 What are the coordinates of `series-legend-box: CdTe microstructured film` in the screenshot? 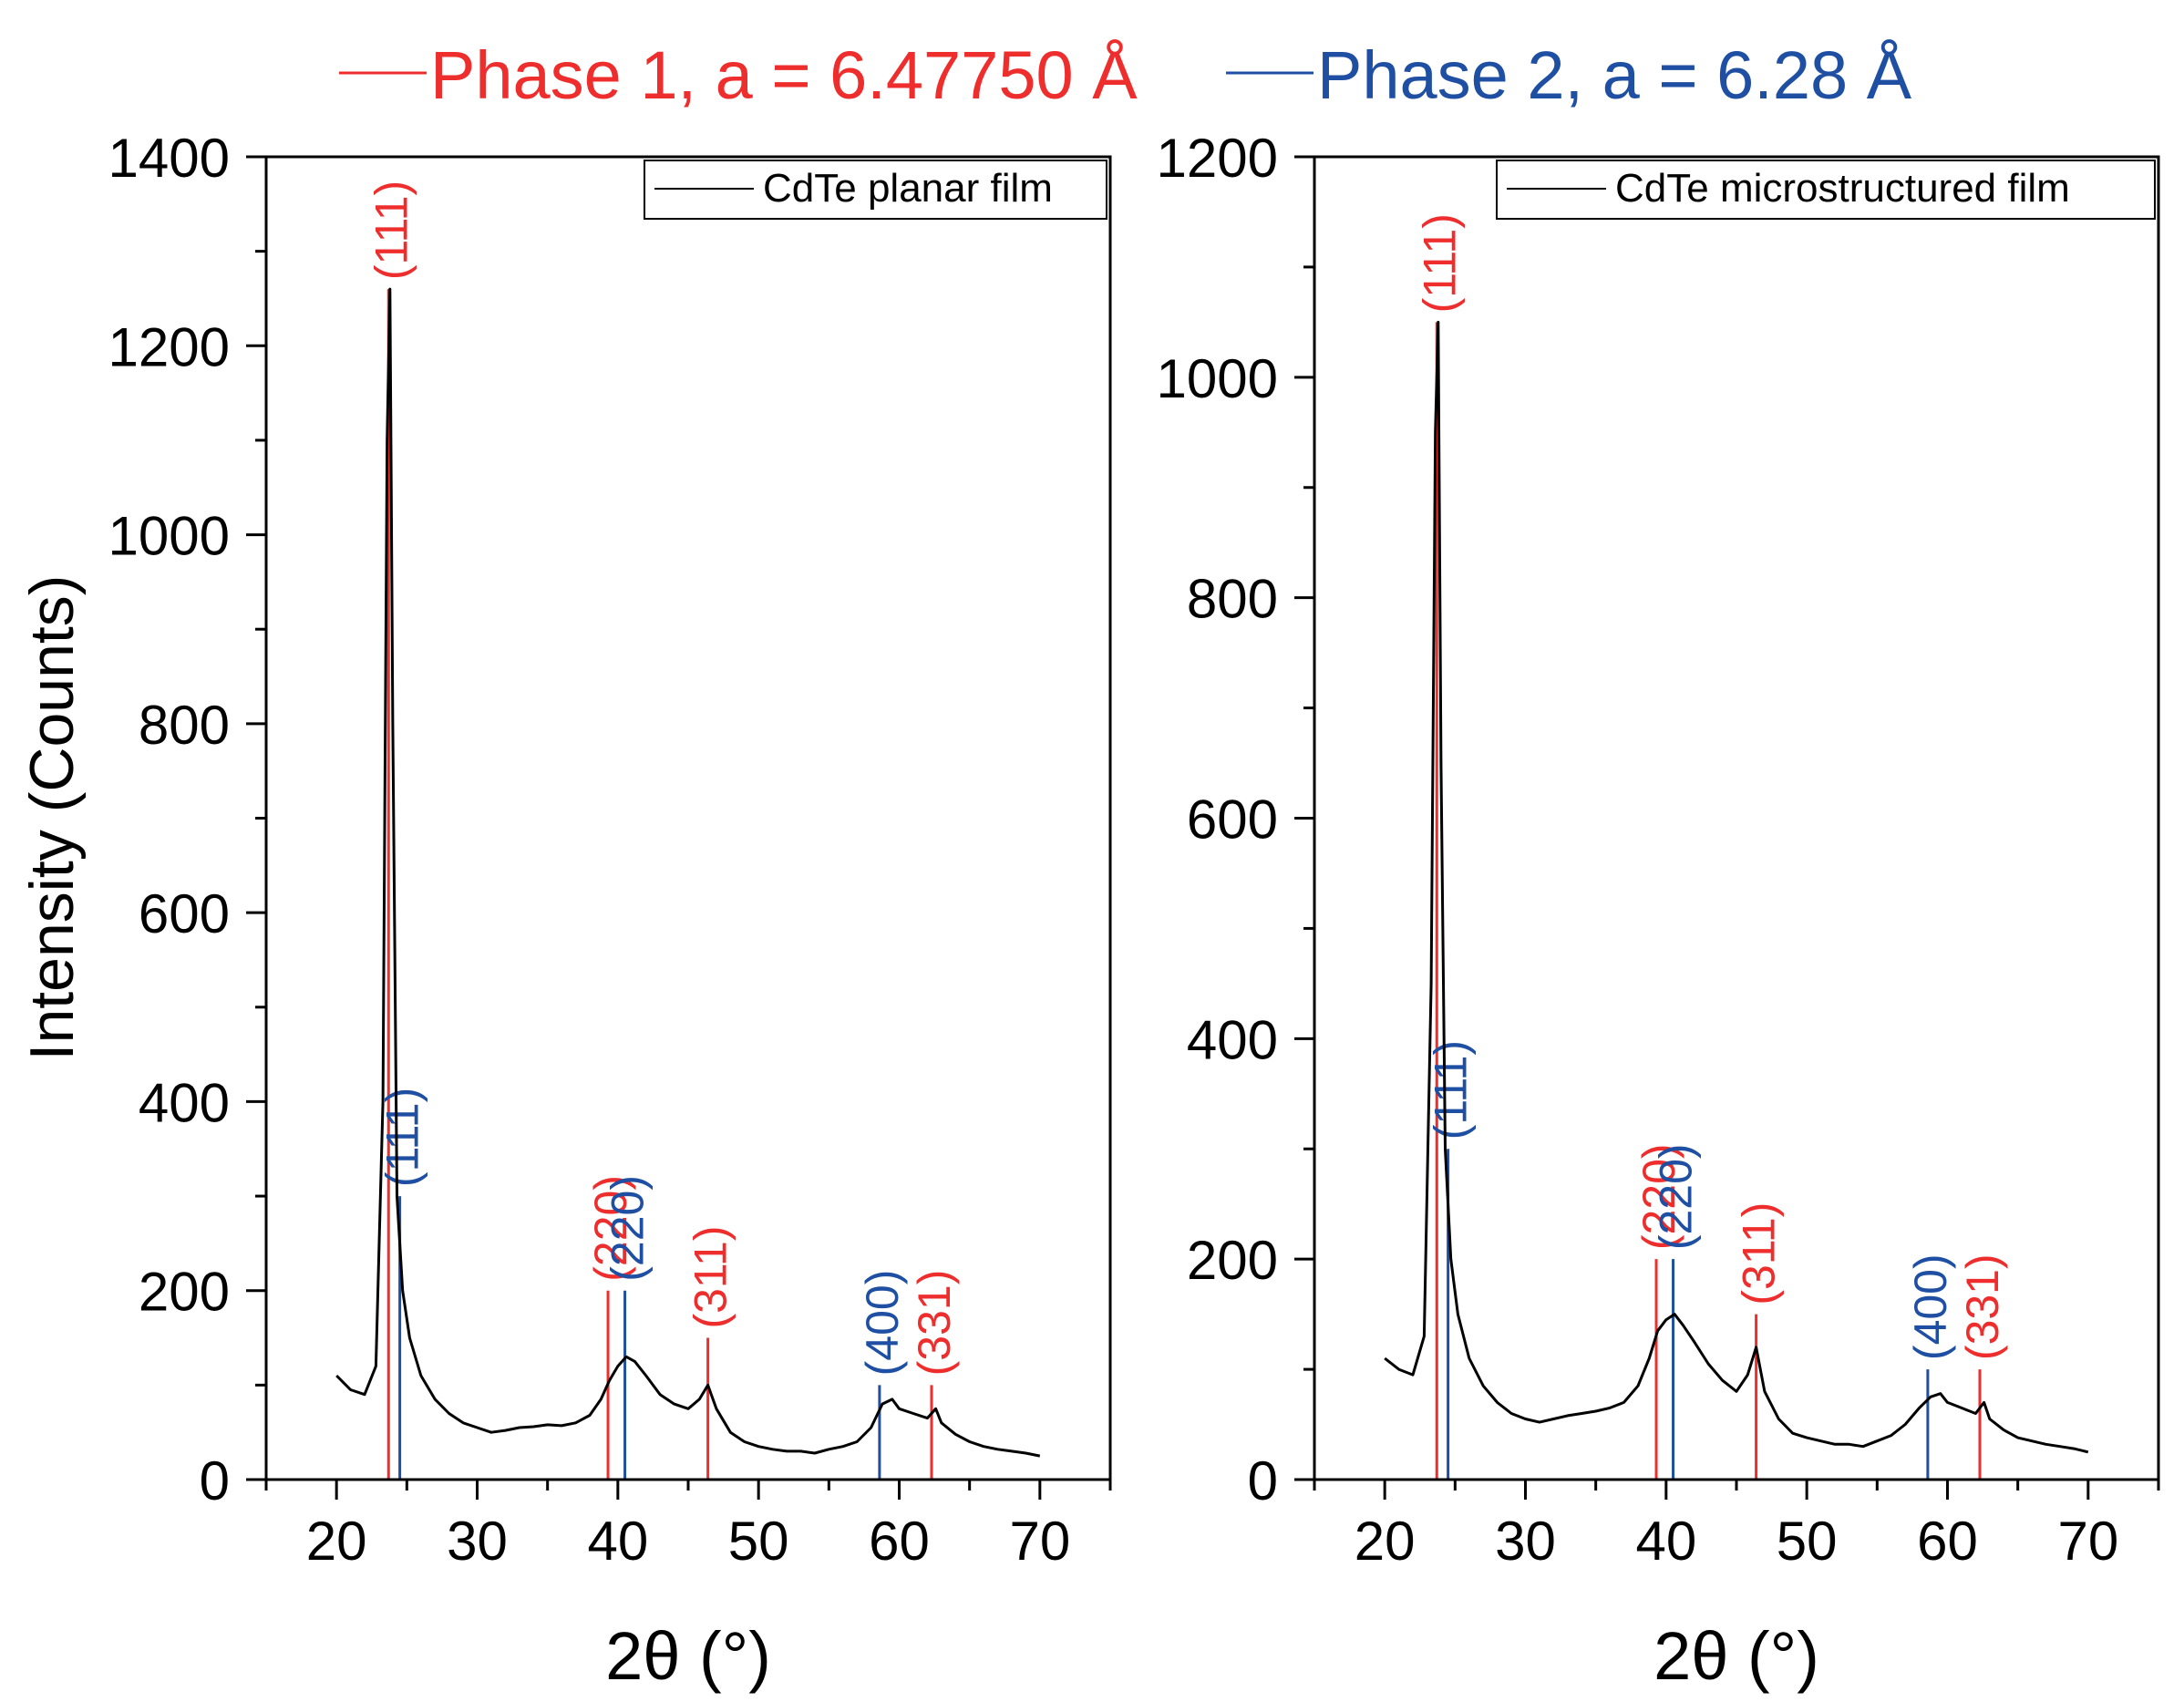 It's located at (1826, 190).